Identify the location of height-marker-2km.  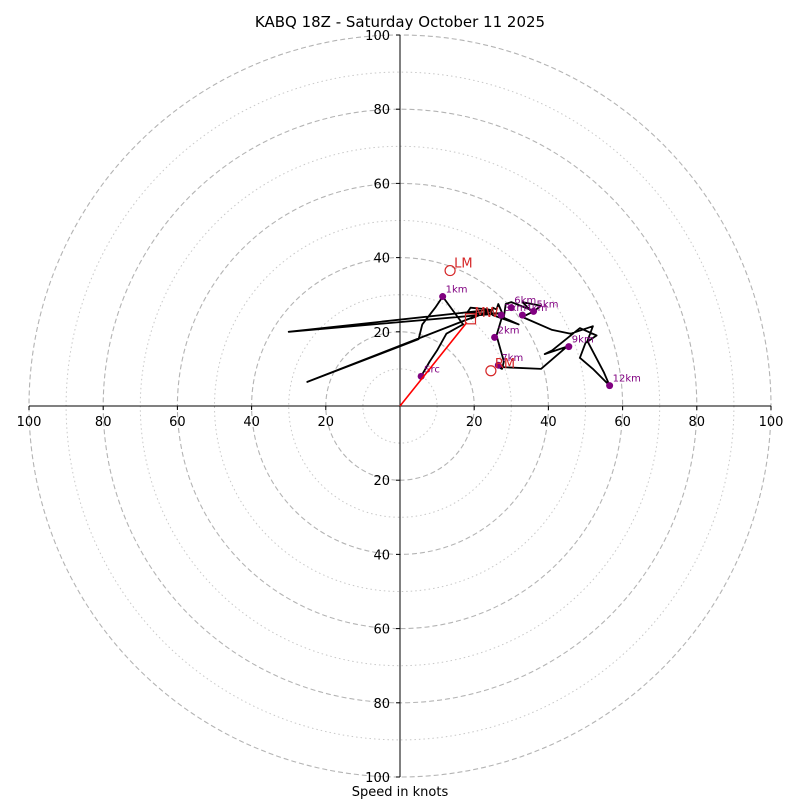
(495, 337).